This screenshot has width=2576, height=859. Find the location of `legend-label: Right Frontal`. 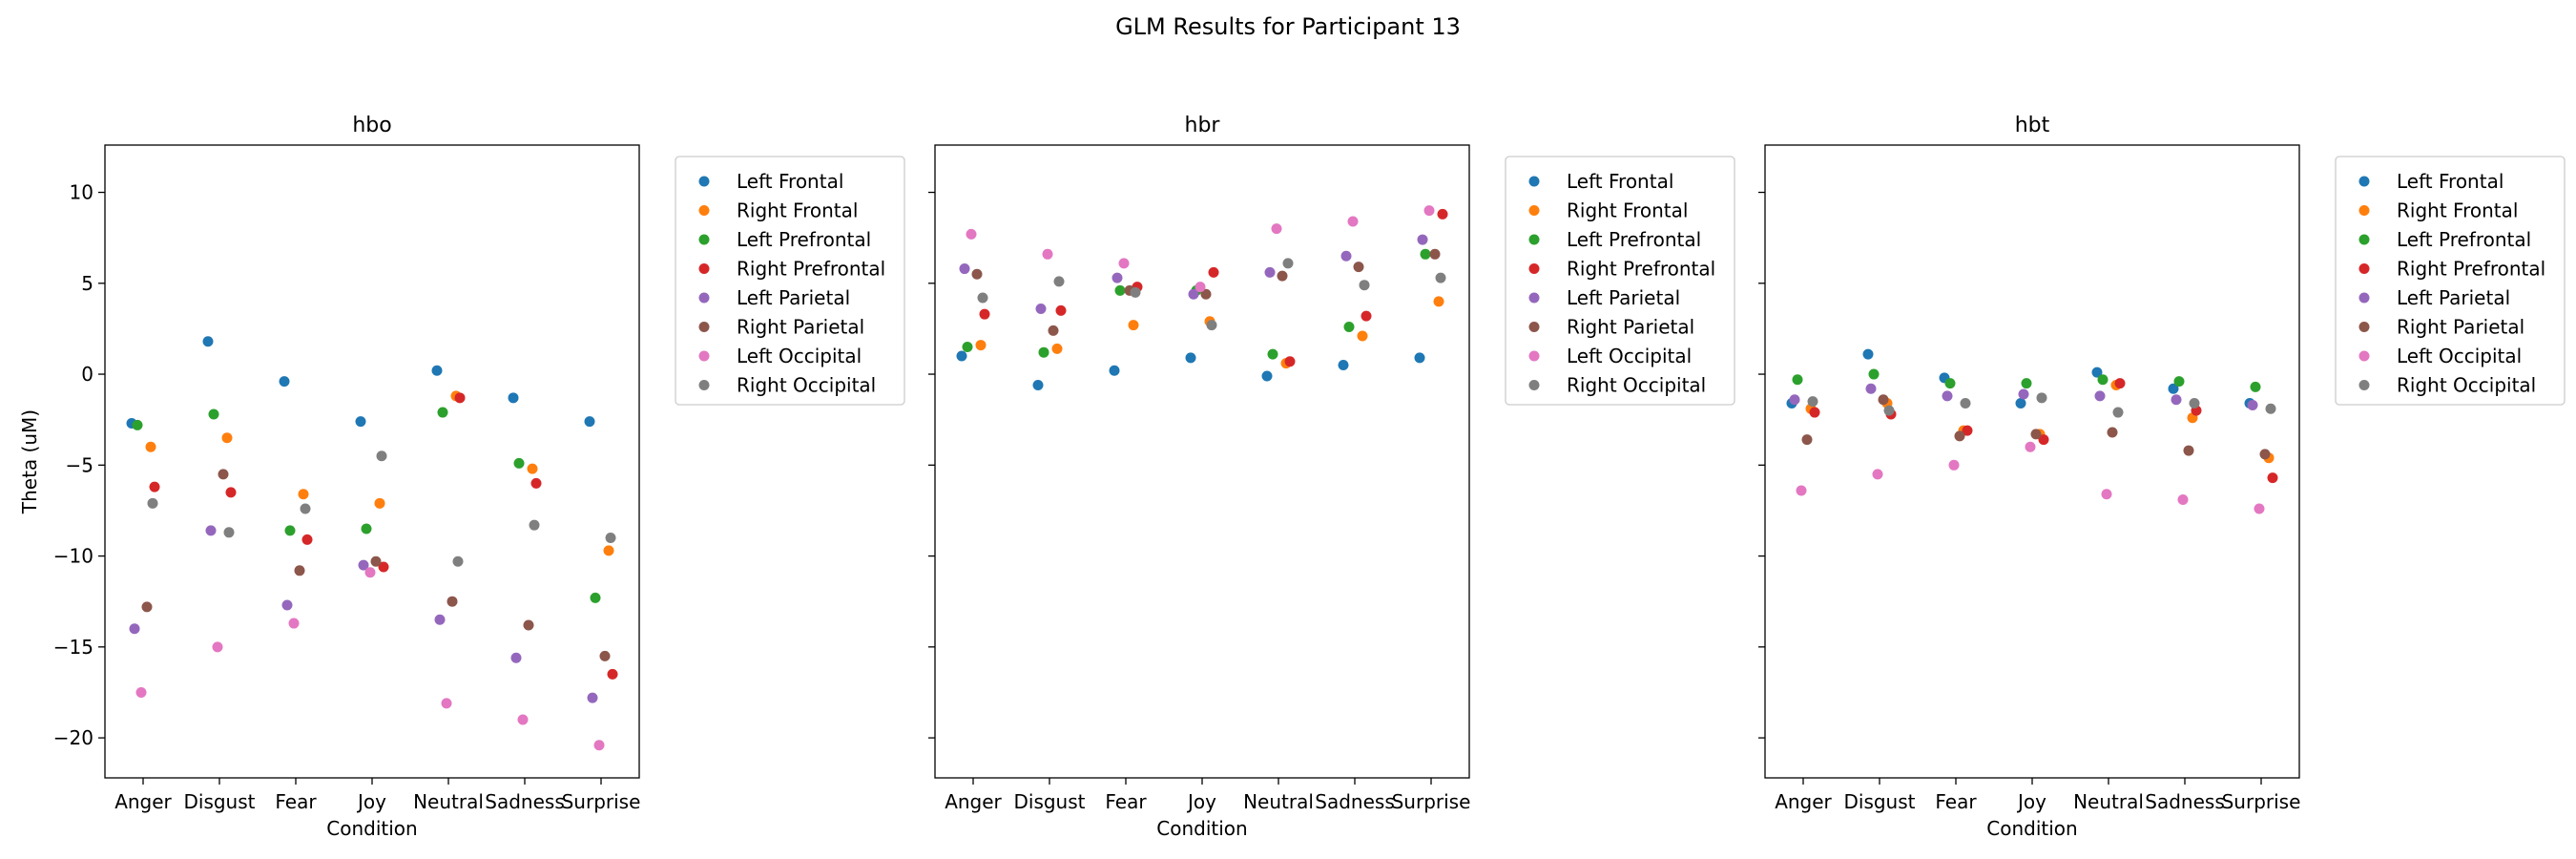

legend-label: Right Frontal is located at coordinates (2457, 210).